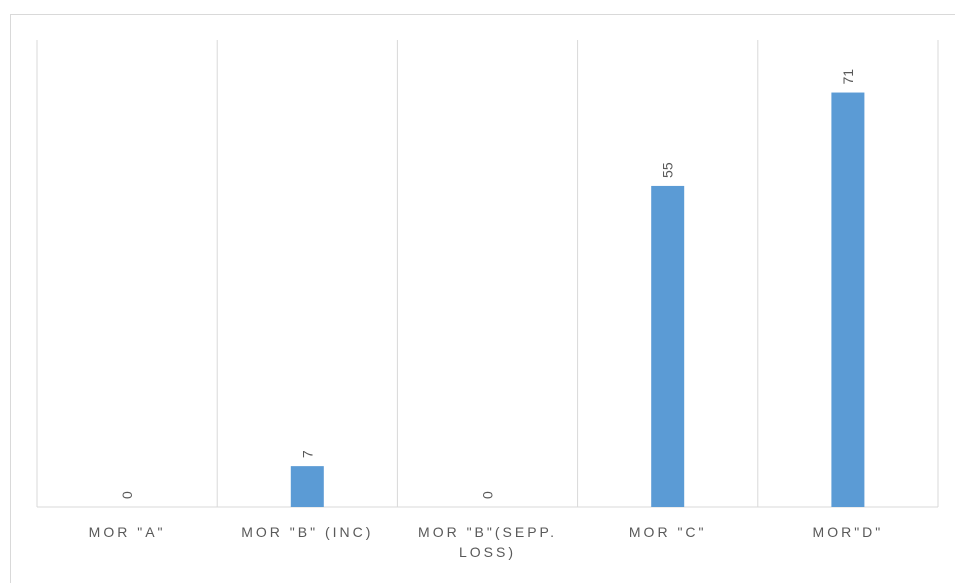  What do you see at coordinates (848, 532) in the screenshot?
I see `tick-label-5: MOR"D"` at bounding box center [848, 532].